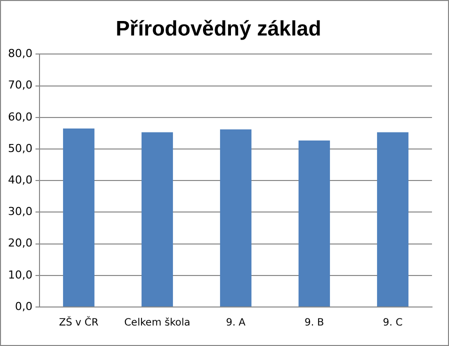 This screenshot has width=449, height=346. What do you see at coordinates (20, 211) in the screenshot?
I see `y-tick-label: 30,0` at bounding box center [20, 211].